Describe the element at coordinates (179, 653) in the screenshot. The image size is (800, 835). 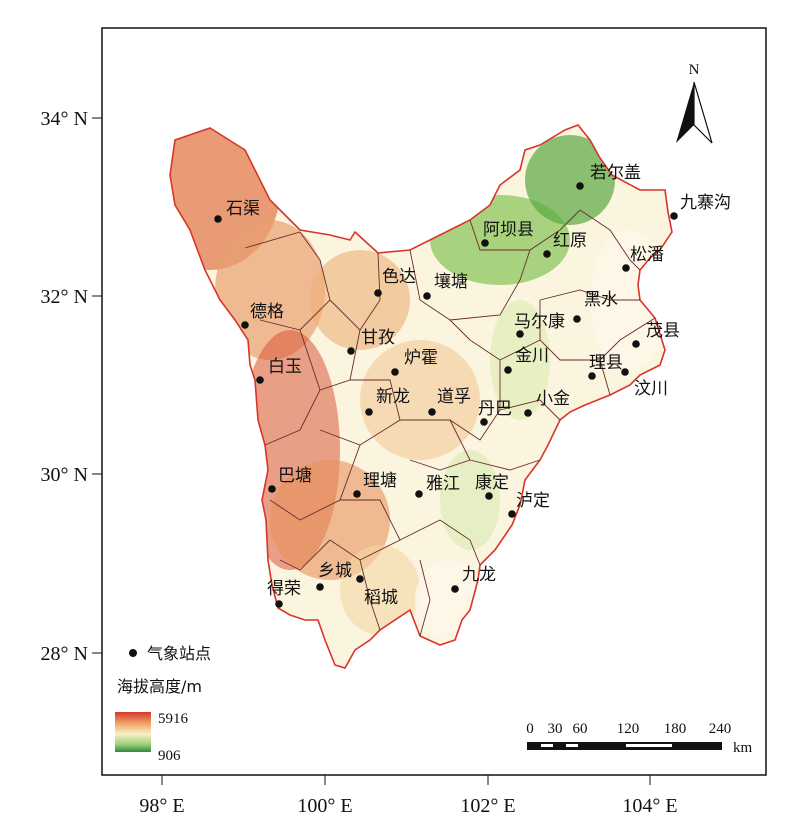
I see `legend-station-label: 气象站点` at that location.